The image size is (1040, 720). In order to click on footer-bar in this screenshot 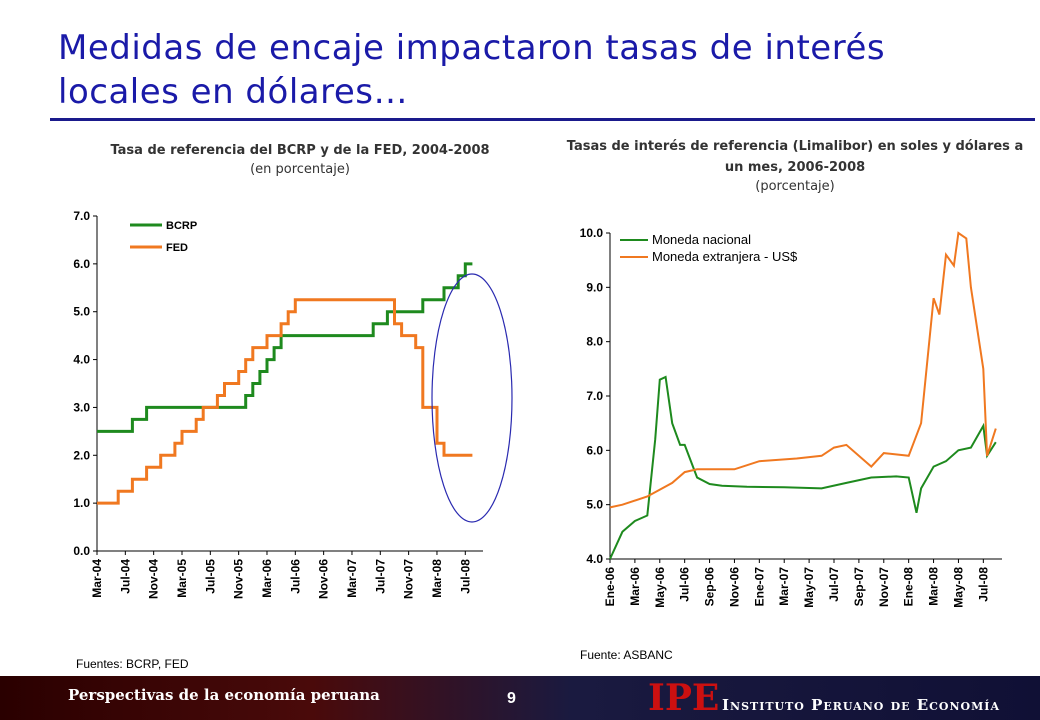, I will do `click(520, 698)`.